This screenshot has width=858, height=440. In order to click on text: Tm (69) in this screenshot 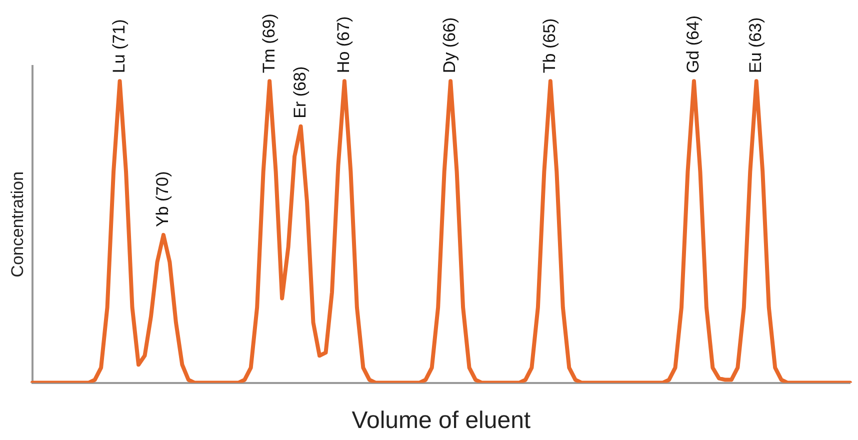, I will do `click(268, 44)`.